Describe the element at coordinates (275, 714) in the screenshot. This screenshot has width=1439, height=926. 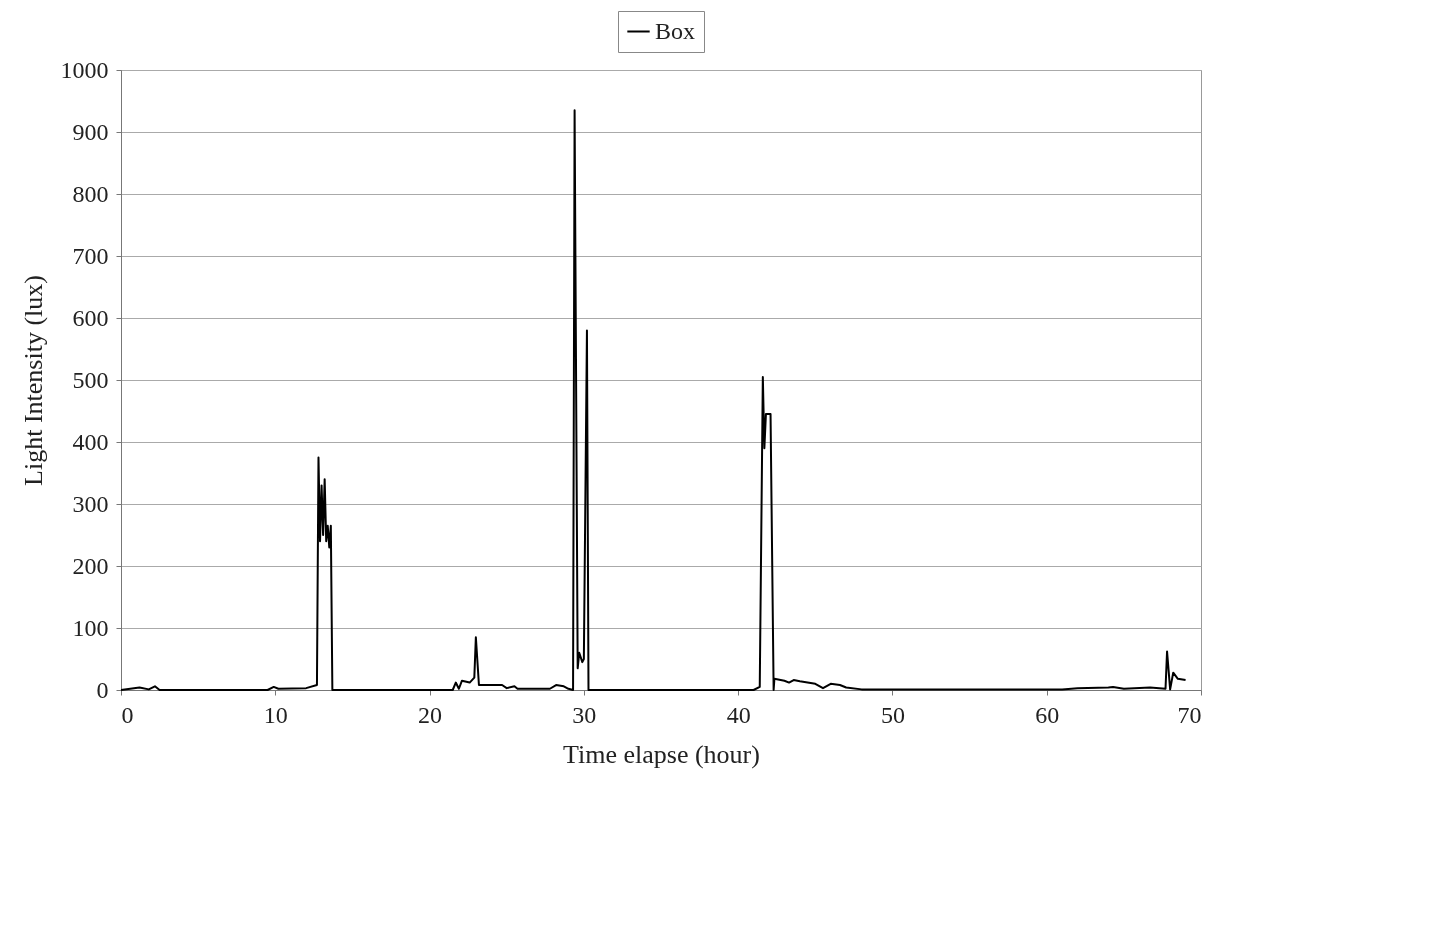
I see `x-tick-label: 10` at that location.